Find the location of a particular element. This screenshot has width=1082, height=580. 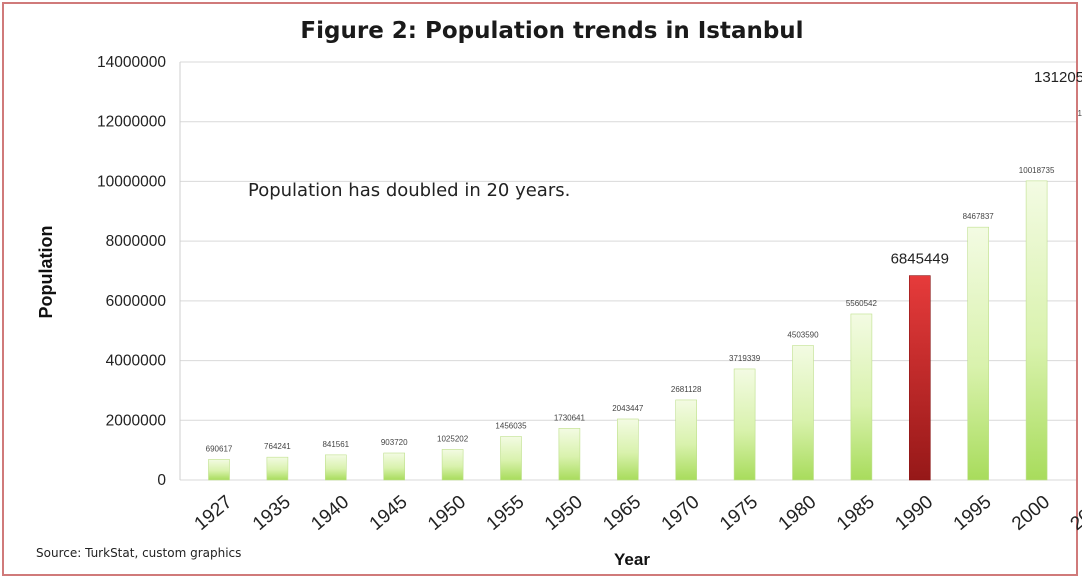

x-tick-label: 1955 is located at coordinates (506, 513).